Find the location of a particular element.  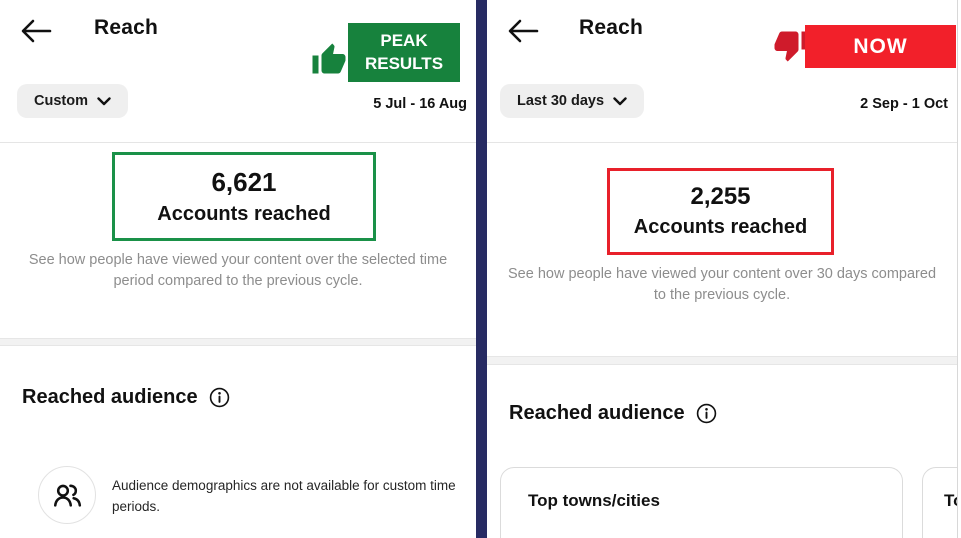

accounts-reached-metric: 6,621 Accounts reached is located at coordinates (244, 196).